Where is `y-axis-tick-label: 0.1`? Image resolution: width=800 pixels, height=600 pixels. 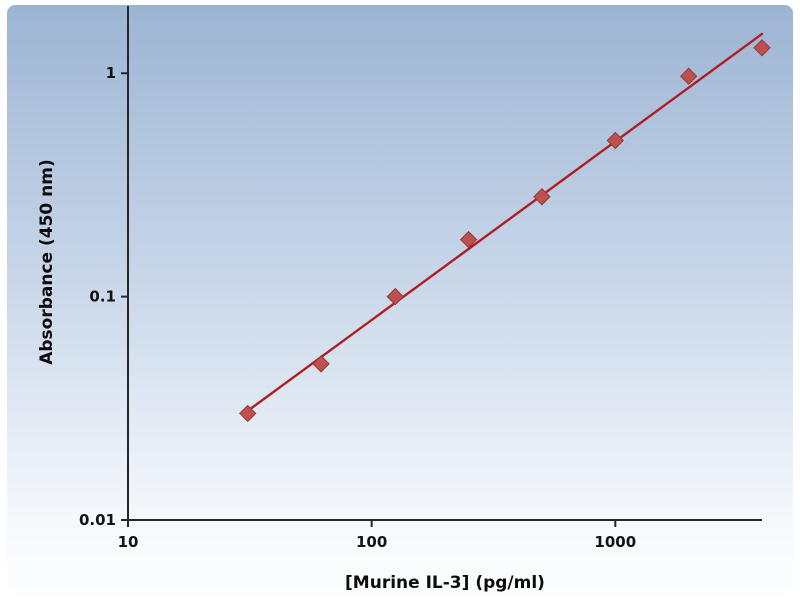
y-axis-tick-label: 0.1 is located at coordinates (102, 297).